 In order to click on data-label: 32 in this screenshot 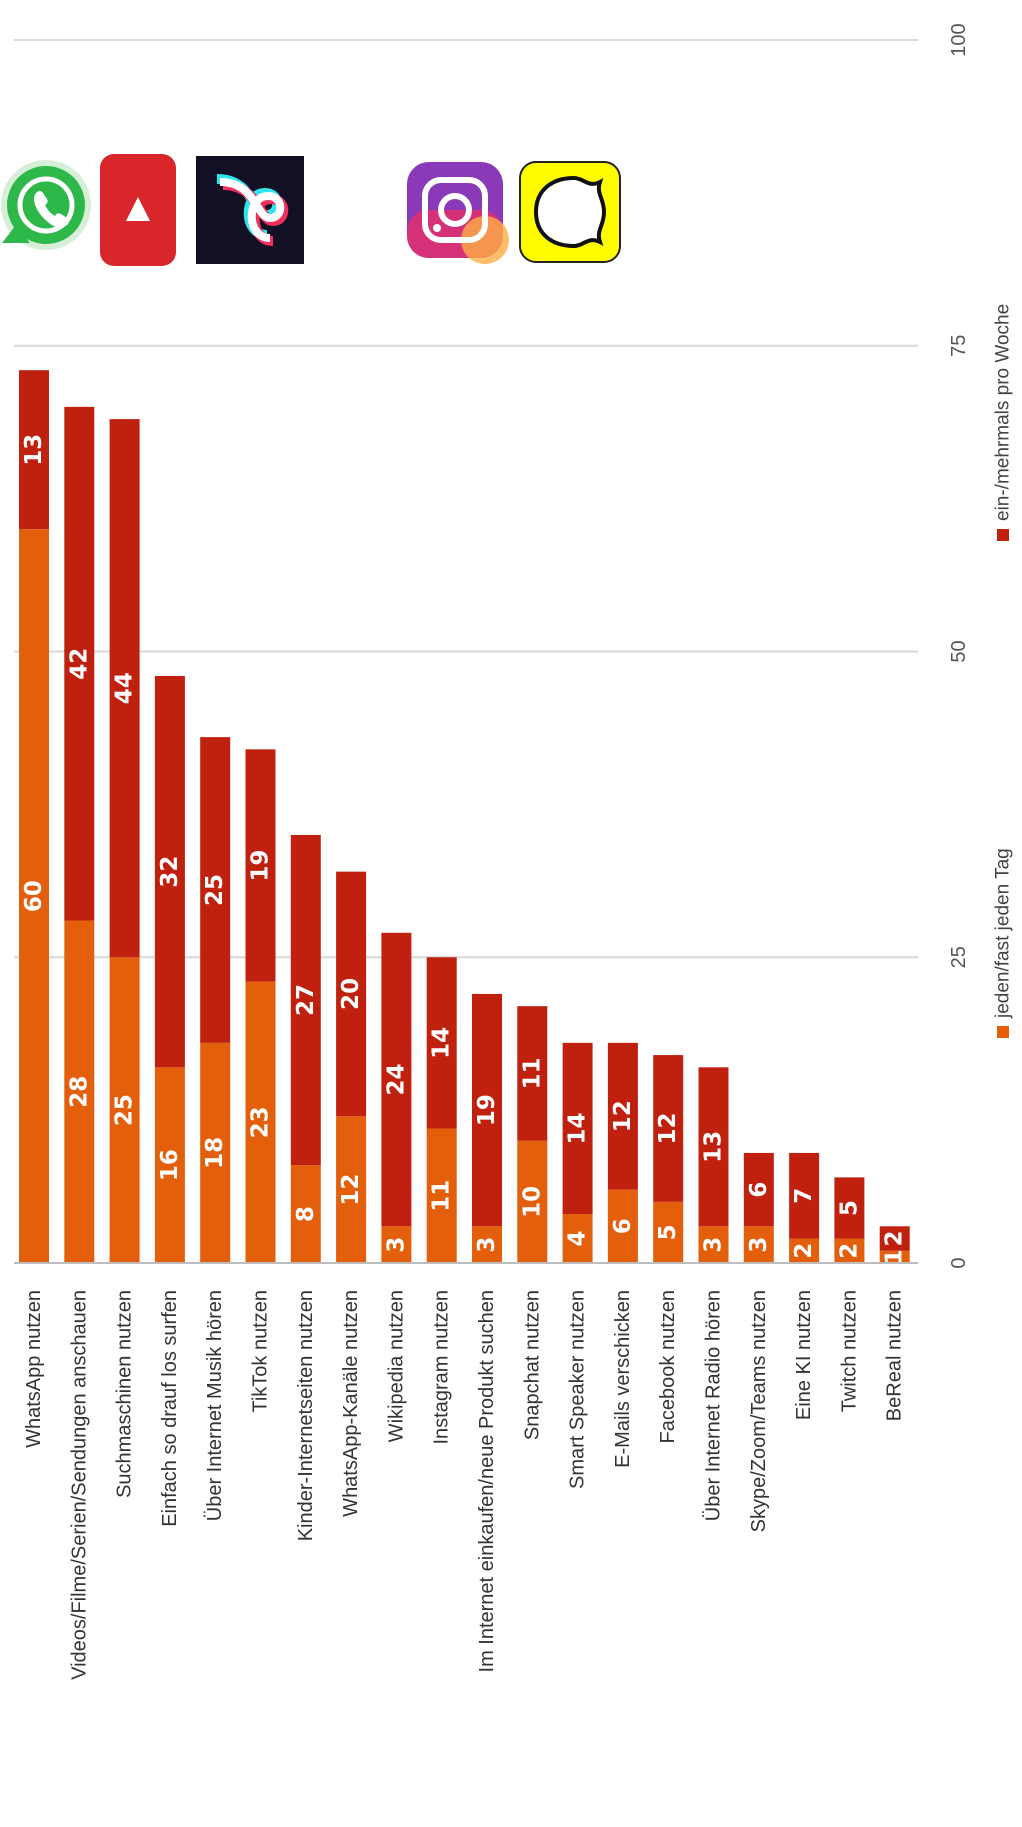, I will do `click(170, 872)`.